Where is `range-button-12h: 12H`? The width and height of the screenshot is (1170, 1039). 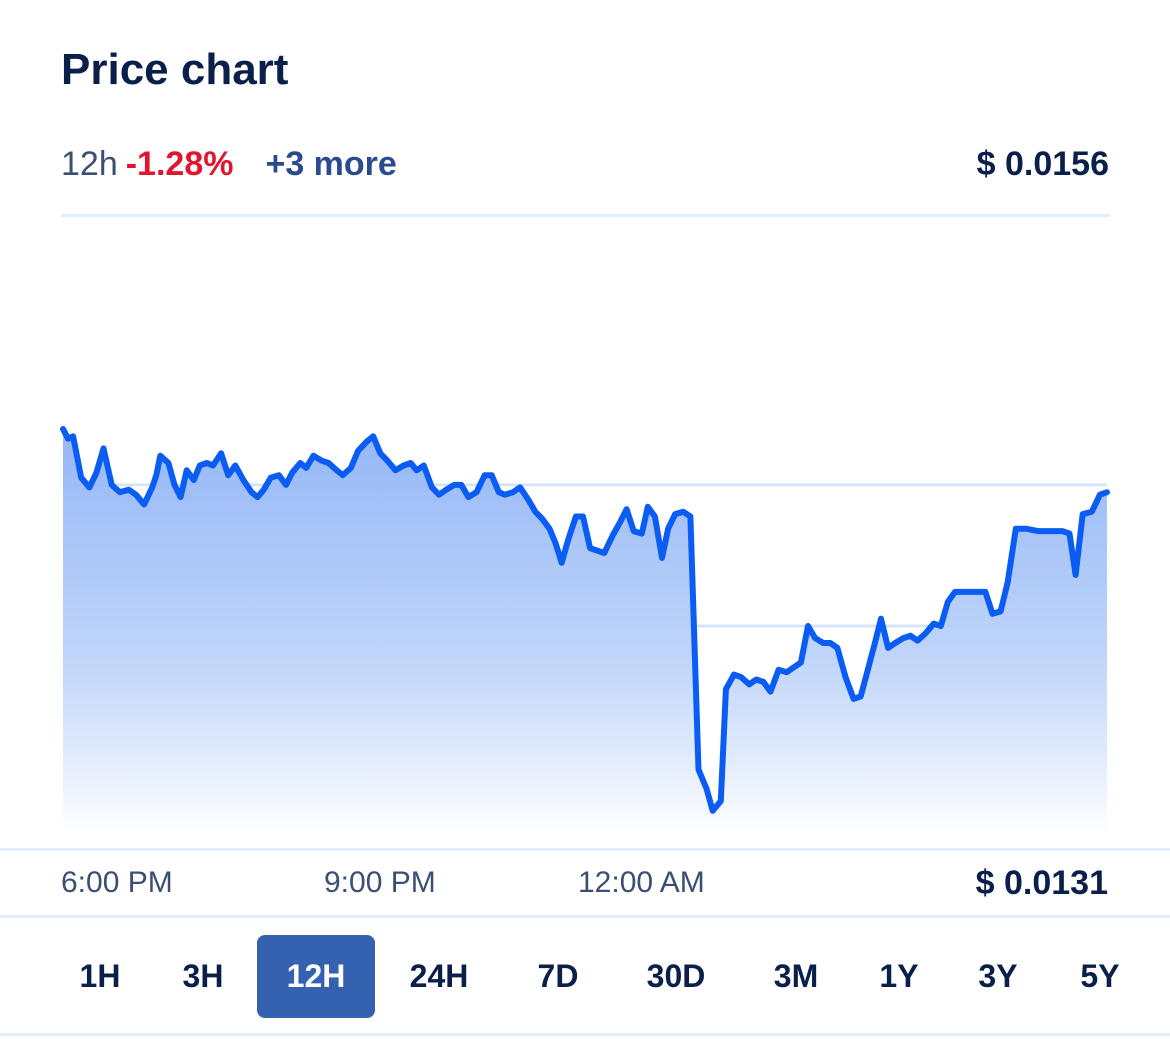
range-button-12h: 12H is located at coordinates (316, 976).